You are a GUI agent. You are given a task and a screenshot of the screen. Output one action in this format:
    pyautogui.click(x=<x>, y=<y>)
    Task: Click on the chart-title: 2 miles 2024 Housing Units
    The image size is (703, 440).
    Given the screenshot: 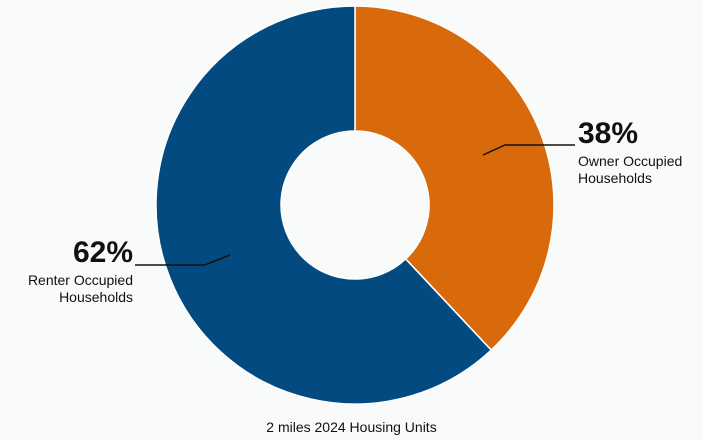 What is the action you would take?
    pyautogui.click(x=351, y=427)
    